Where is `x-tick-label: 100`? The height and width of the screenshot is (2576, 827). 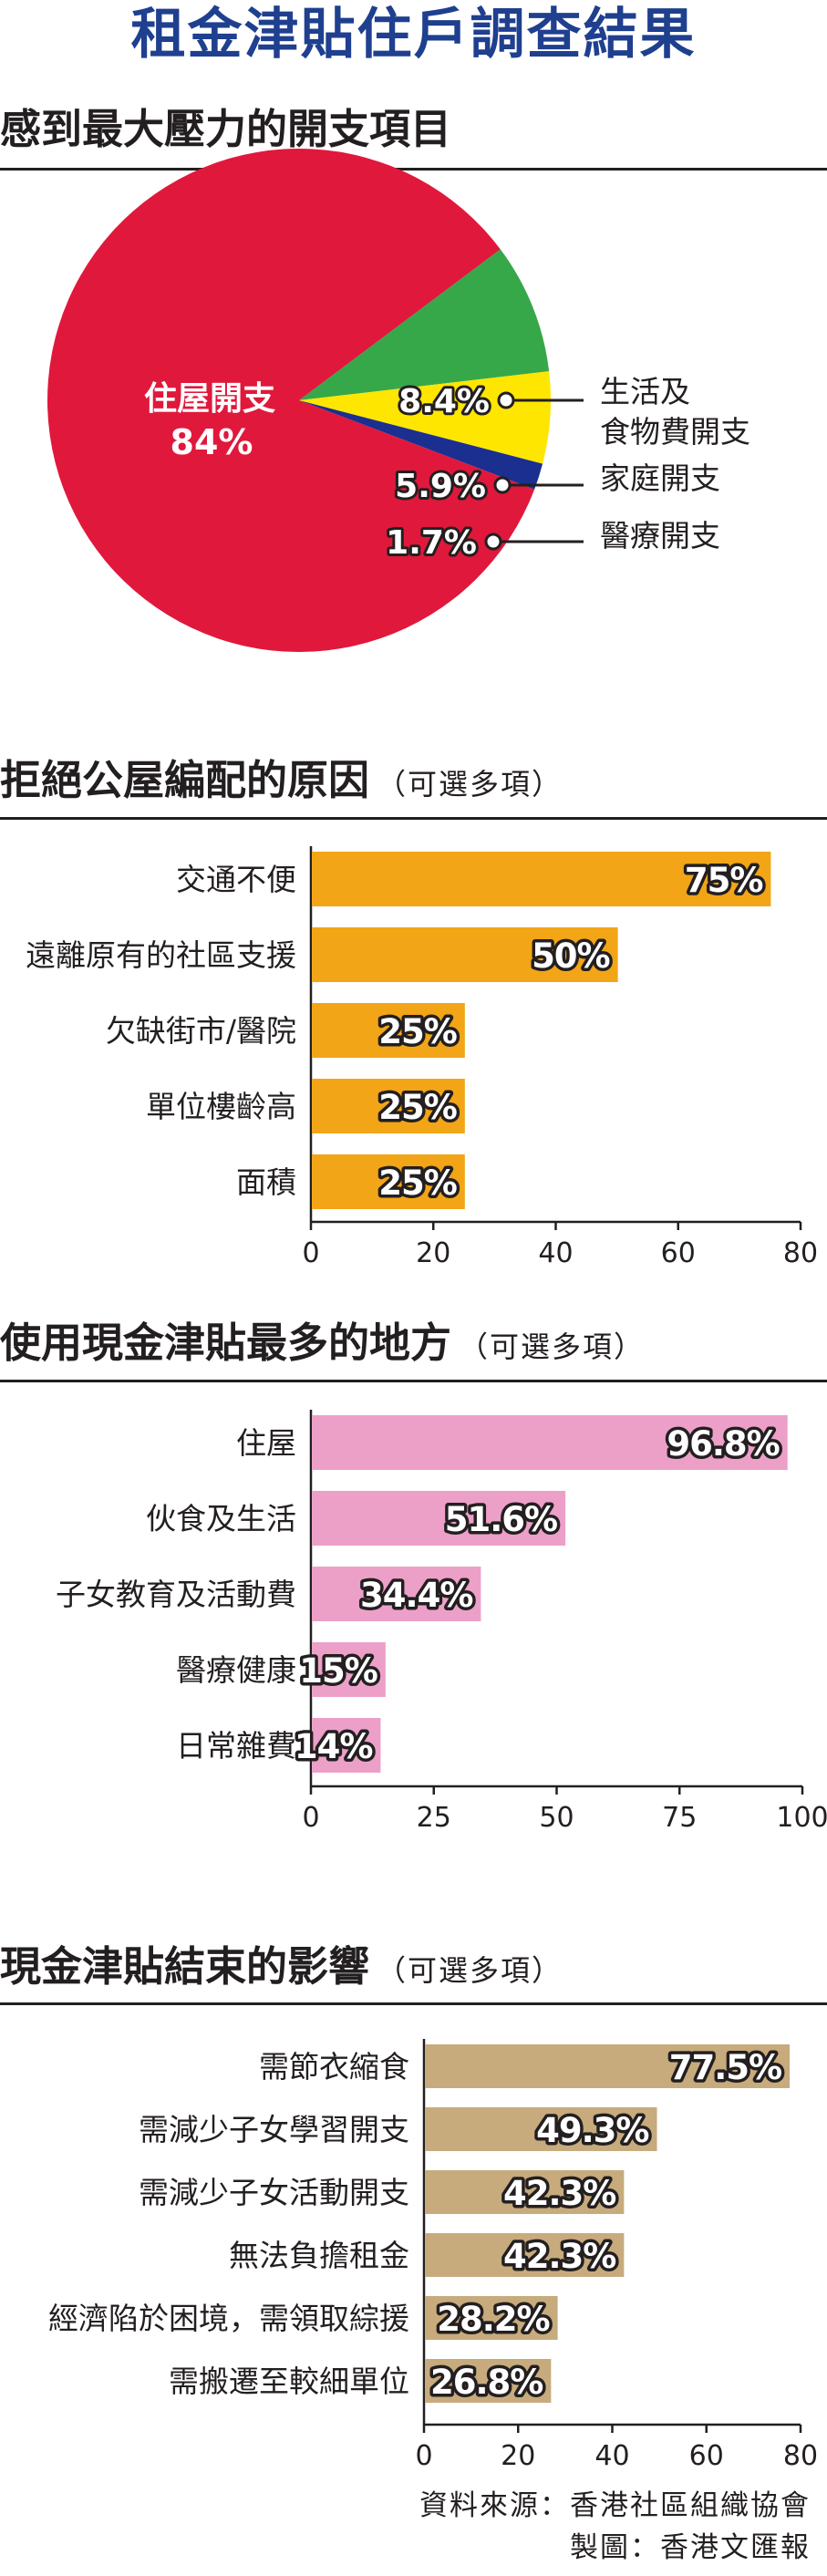 x-tick-label: 100 is located at coordinates (801, 1818).